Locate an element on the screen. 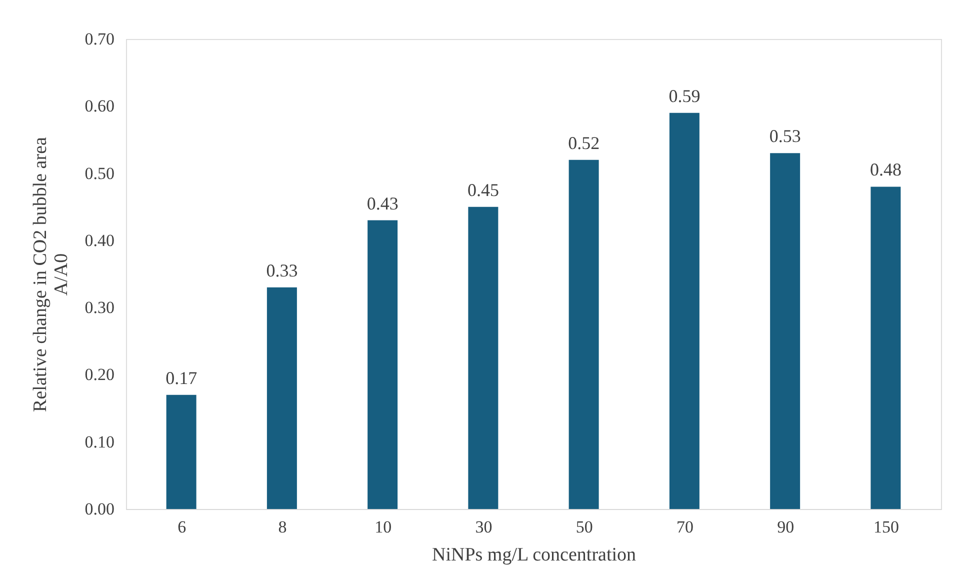 The width and height of the screenshot is (961, 584). data-label: 0.17 is located at coordinates (182, 378).